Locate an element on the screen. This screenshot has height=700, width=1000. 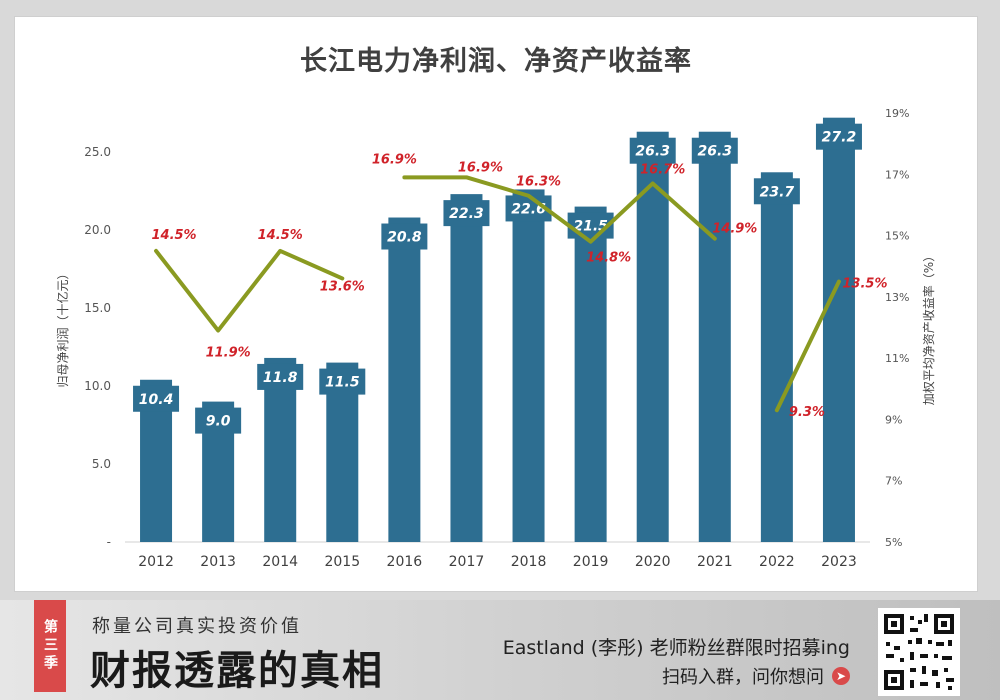
y-tick-label: 5.0 is located at coordinates (101, 464).